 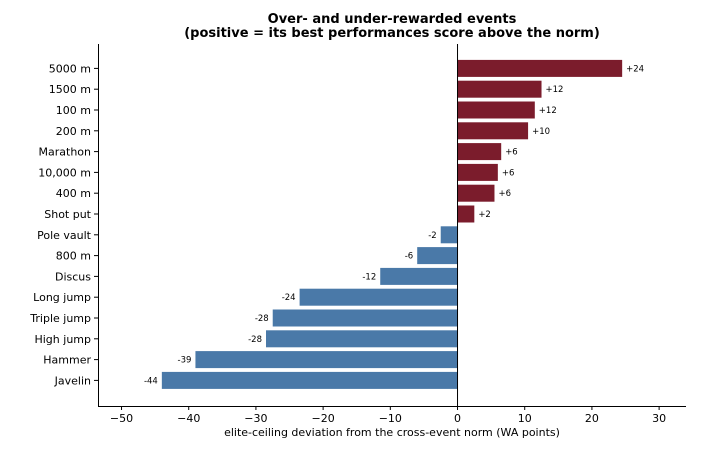 What do you see at coordinates (62, 297) in the screenshot?
I see `y-tick-label: Long jump` at bounding box center [62, 297].